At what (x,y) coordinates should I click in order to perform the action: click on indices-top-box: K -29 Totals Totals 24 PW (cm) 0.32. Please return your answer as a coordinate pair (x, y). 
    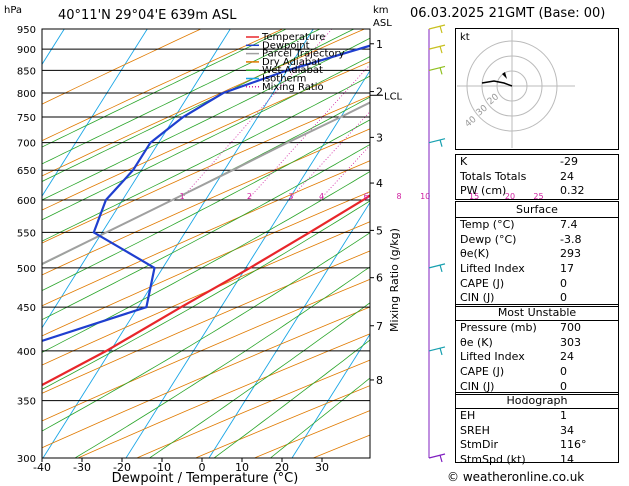
    Looking at the image, I should click on (537, 177).